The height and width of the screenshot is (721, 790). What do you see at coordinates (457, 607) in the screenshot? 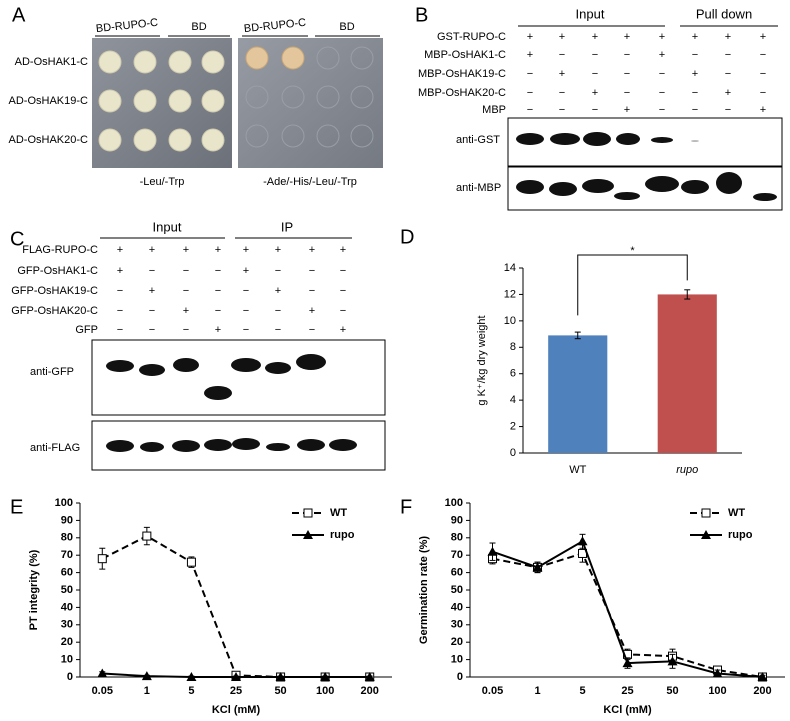
I see `y-tick-label: 40` at bounding box center [457, 607].